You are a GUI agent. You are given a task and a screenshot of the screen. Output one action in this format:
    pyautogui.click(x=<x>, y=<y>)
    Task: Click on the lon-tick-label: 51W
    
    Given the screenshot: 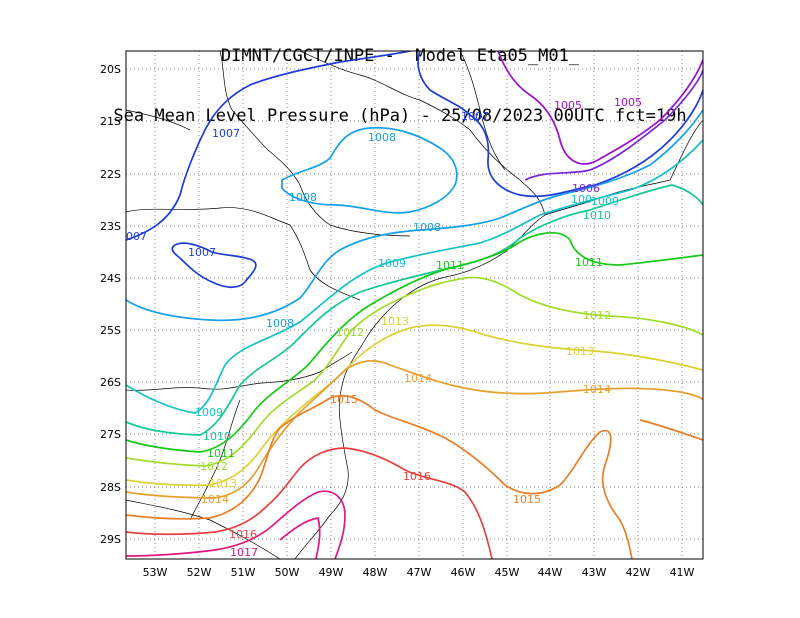 What is the action you would take?
    pyautogui.click(x=243, y=572)
    